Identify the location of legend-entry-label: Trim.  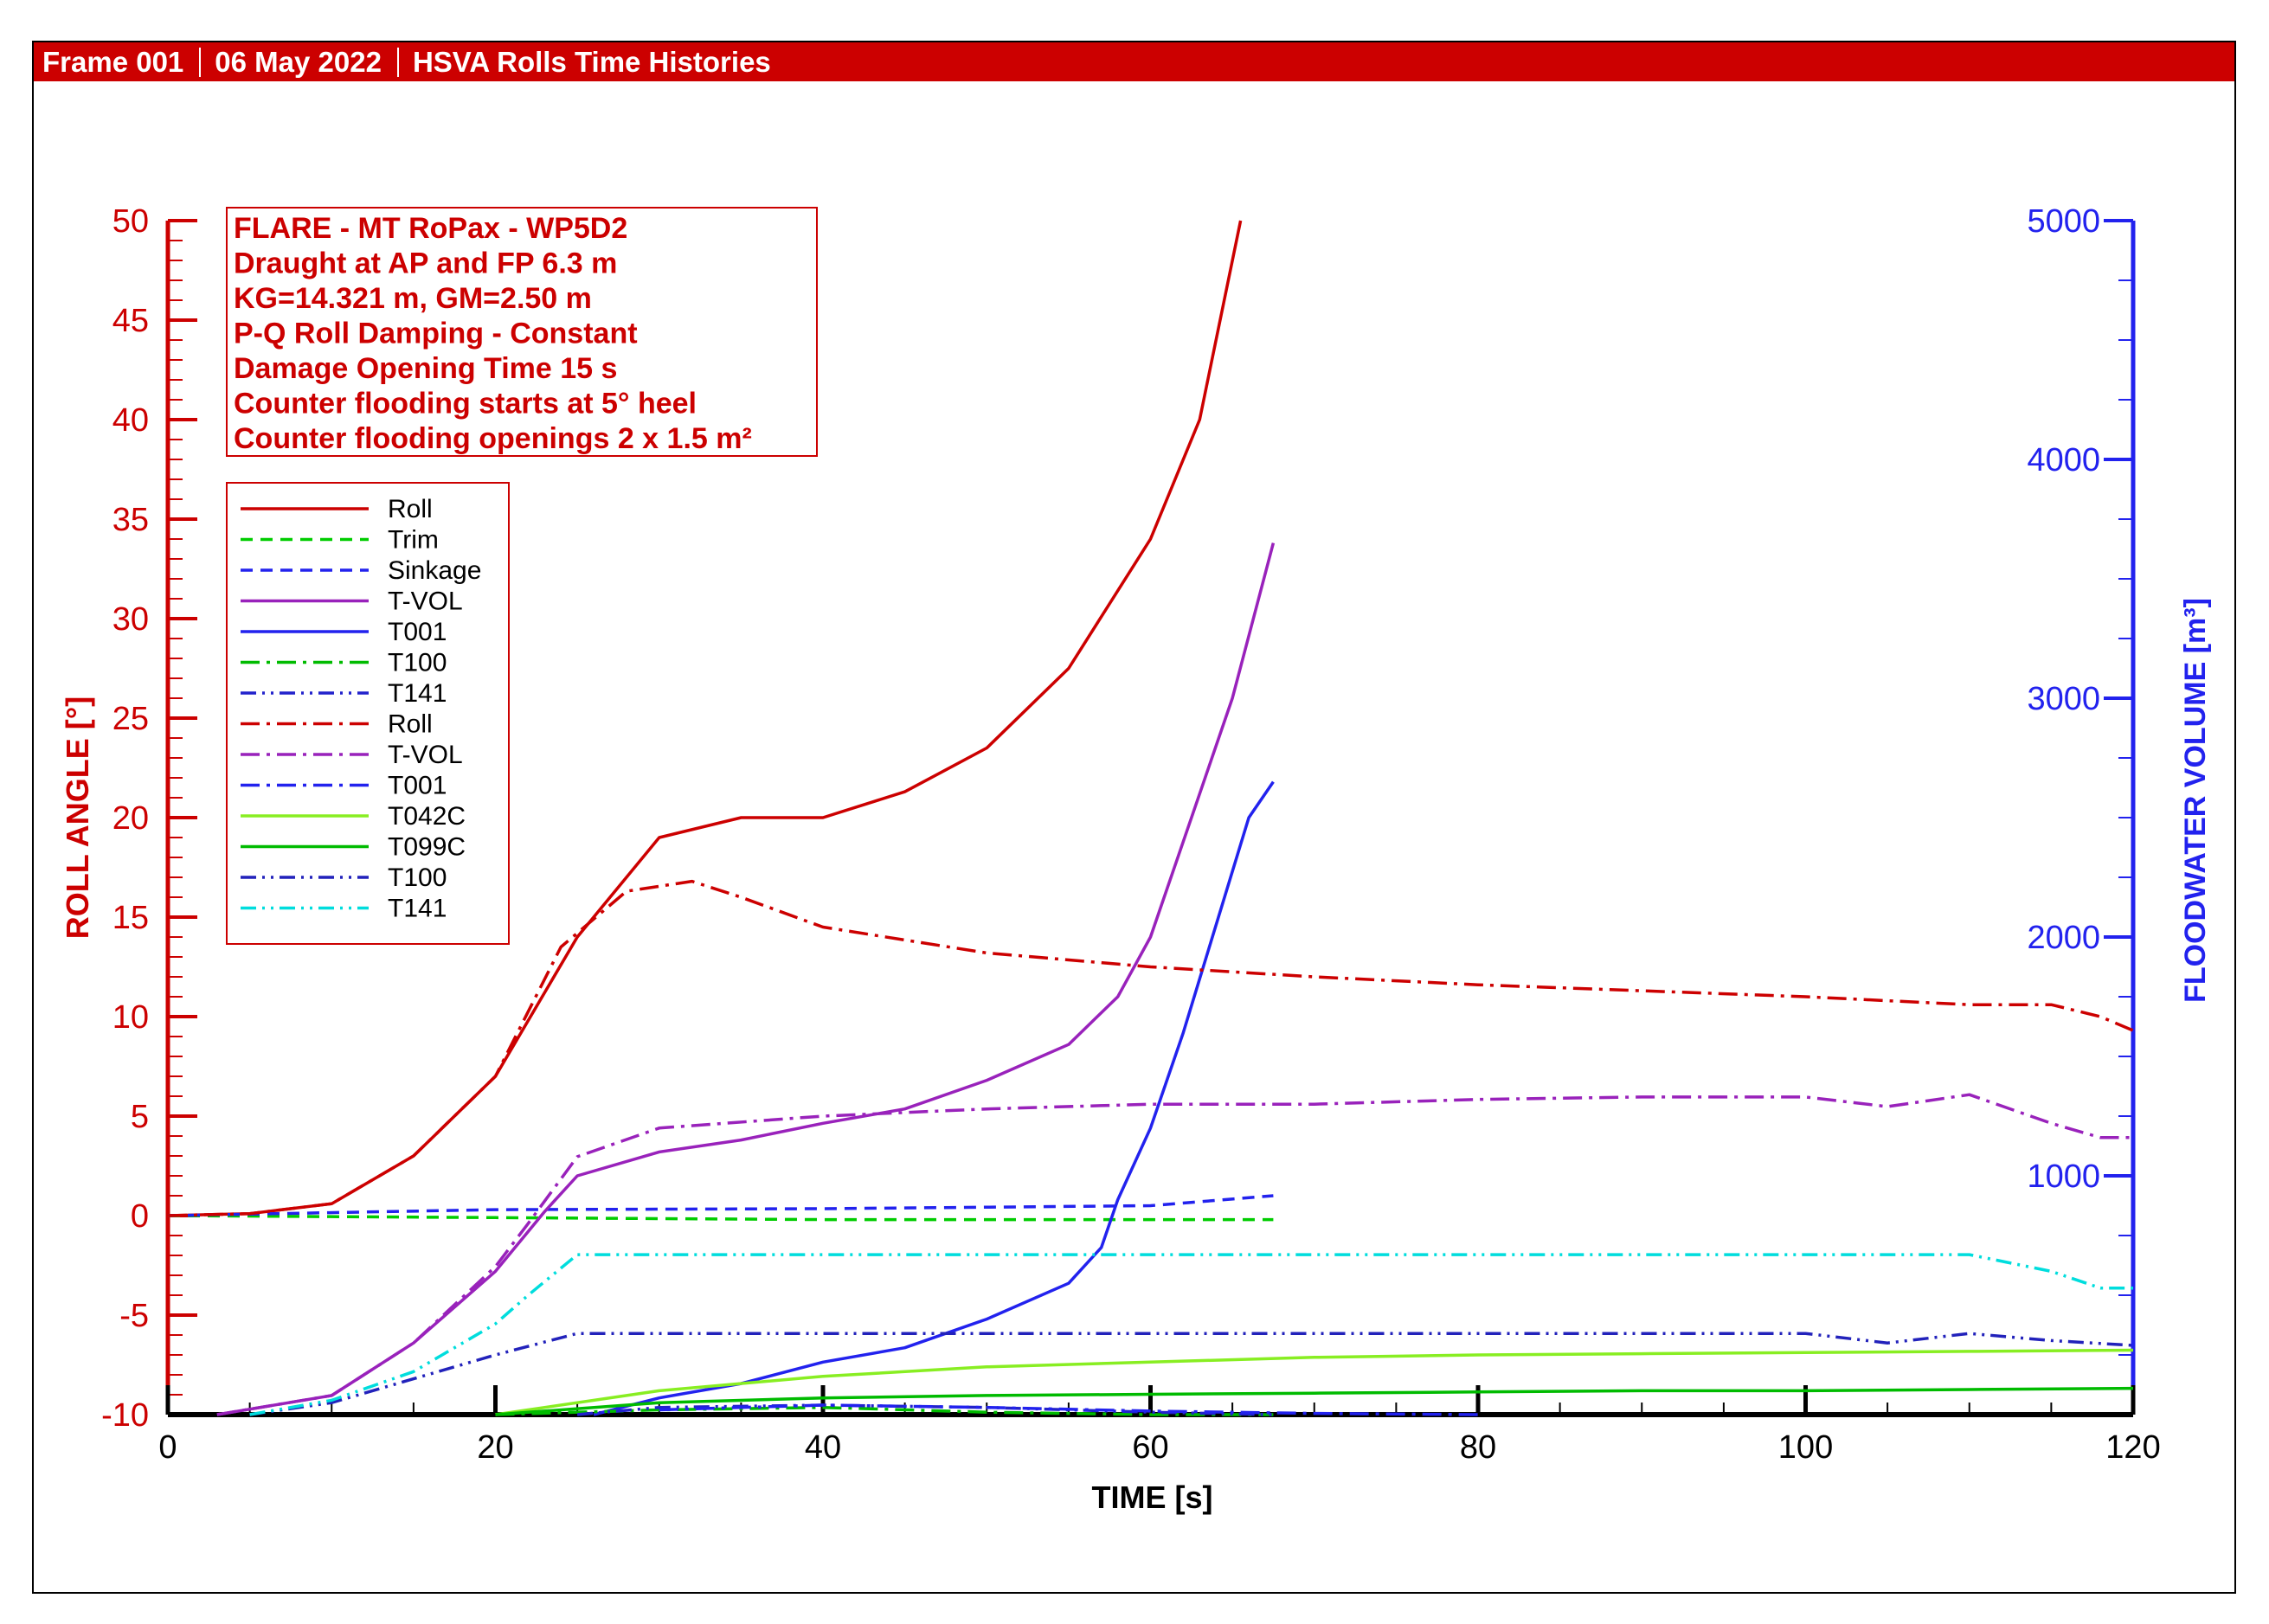
(414, 540).